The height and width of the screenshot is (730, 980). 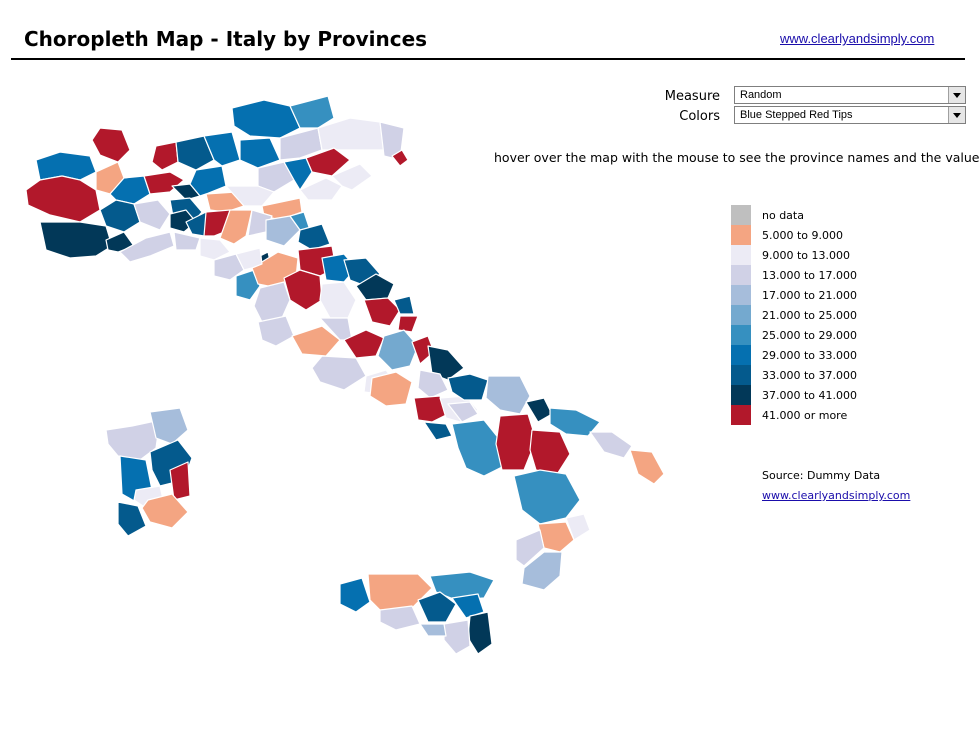 I want to click on legend-label: 17.000 to 21.000, so click(x=810, y=295).